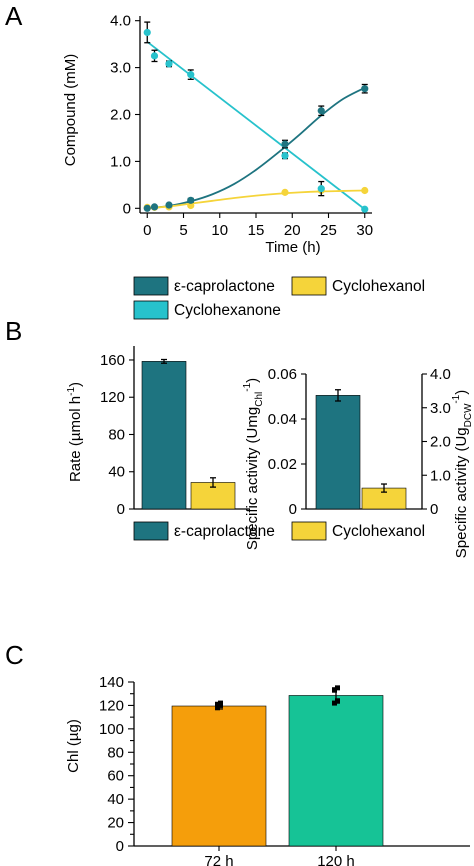 The width and height of the screenshot is (474, 866). Describe the element at coordinates (277, 775) in the screenshot. I see `panel-c-bars: 72 h 120 h` at that location.